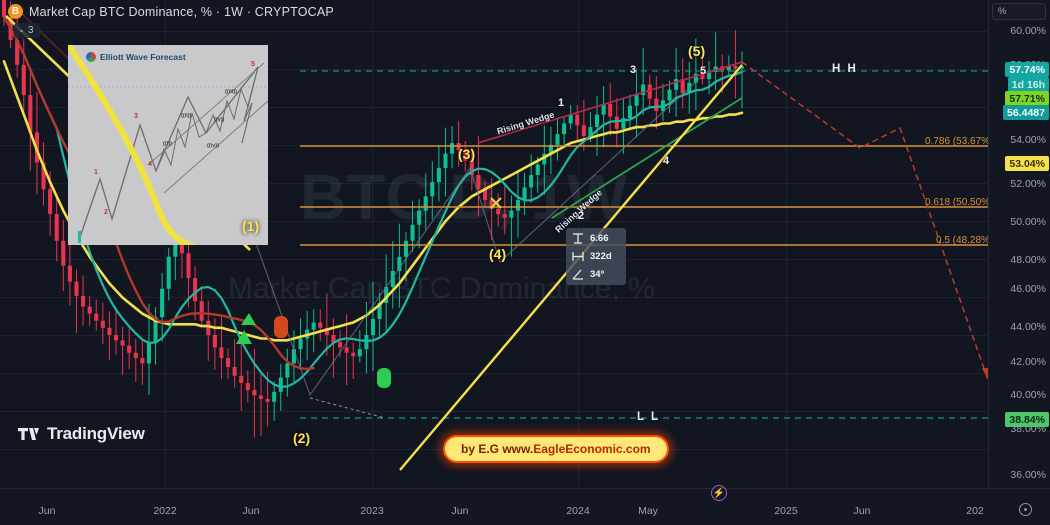 This screenshot has height=525, width=1050. Describe the element at coordinates (1026, 112) in the screenshot. I see `price-tag-indicator: 56.4487` at that location.